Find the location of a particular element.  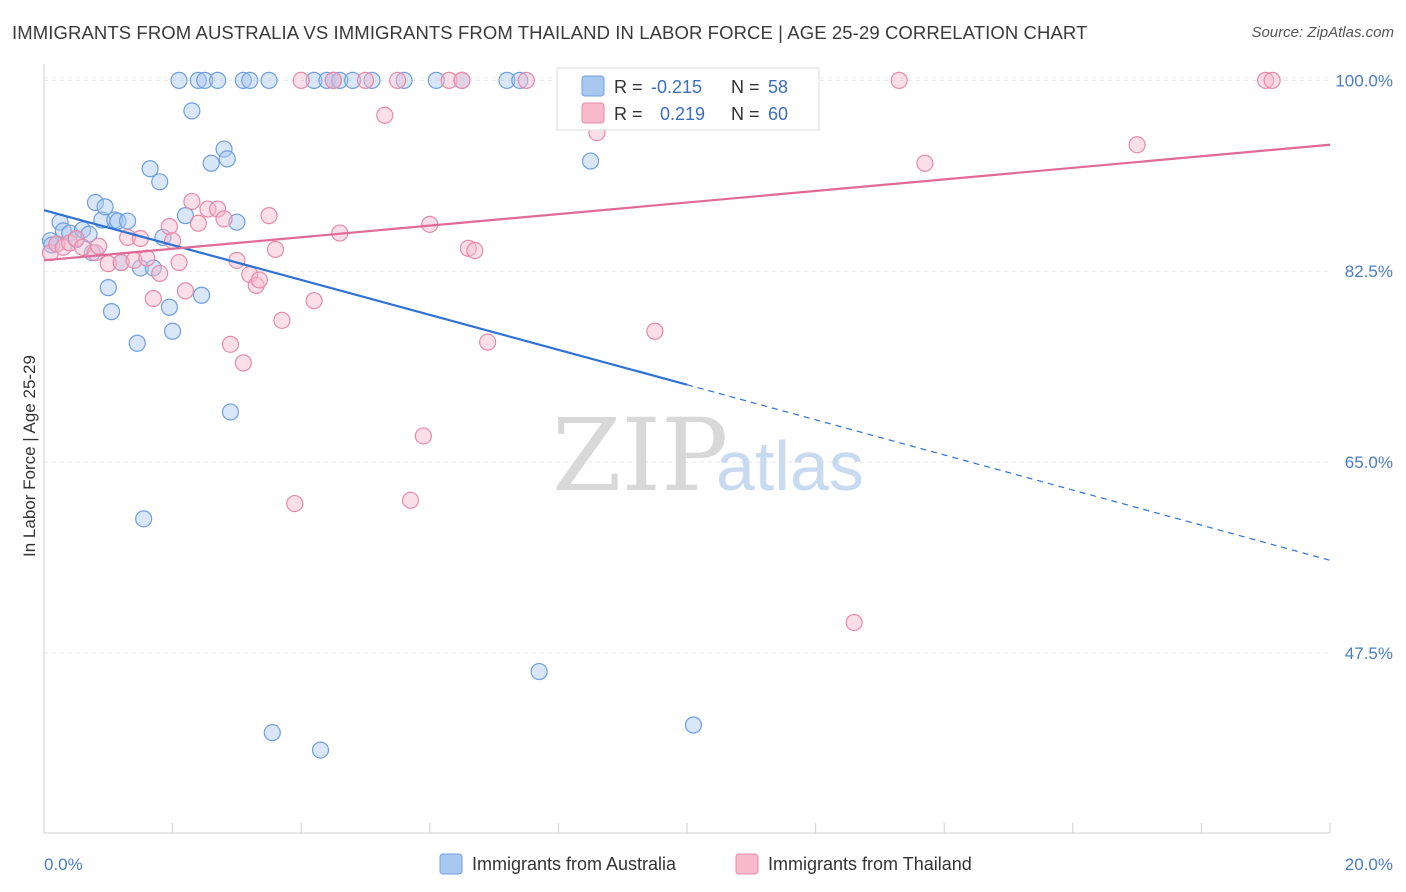

legend-bottom-label-australia: Immigrants from Australia is located at coordinates (574, 864).